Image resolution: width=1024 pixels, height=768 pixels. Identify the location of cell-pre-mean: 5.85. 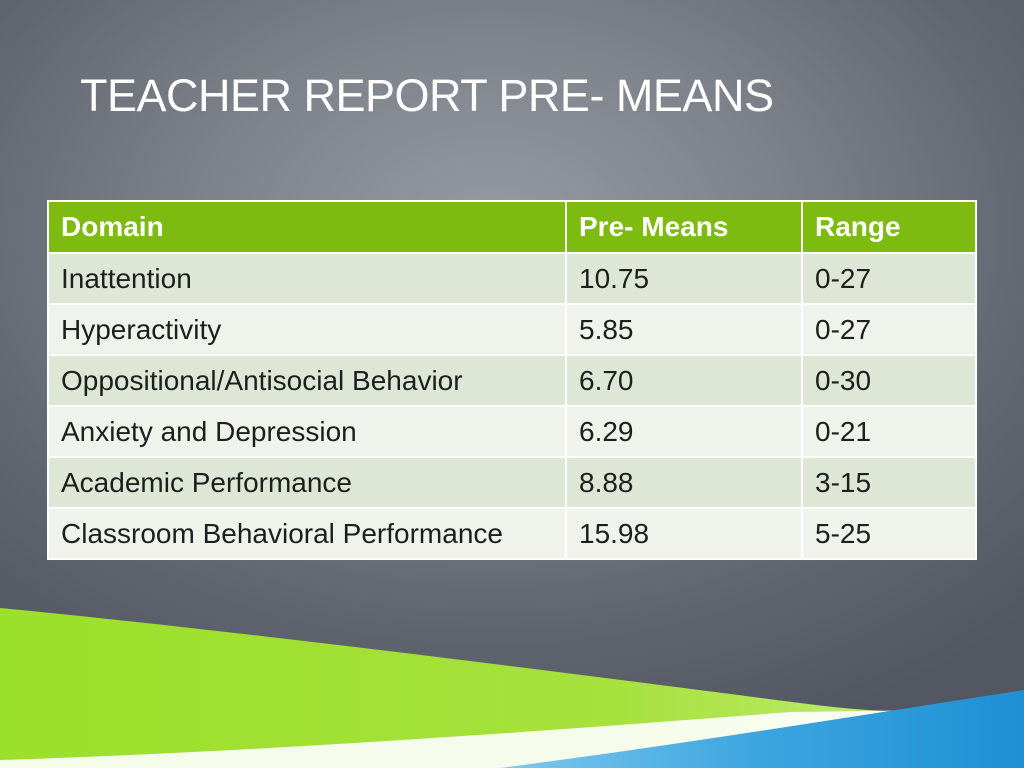
(684, 329).